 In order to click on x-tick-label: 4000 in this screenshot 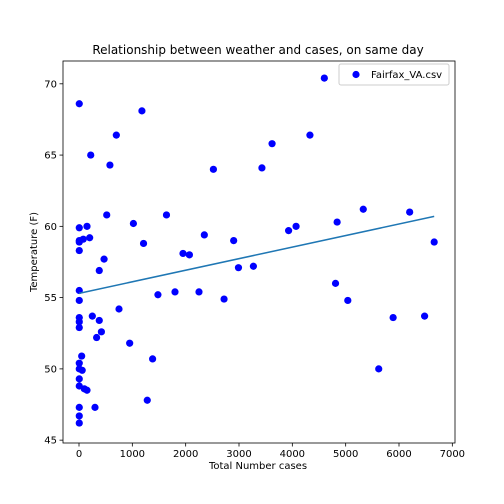, I will do `click(292, 454)`.